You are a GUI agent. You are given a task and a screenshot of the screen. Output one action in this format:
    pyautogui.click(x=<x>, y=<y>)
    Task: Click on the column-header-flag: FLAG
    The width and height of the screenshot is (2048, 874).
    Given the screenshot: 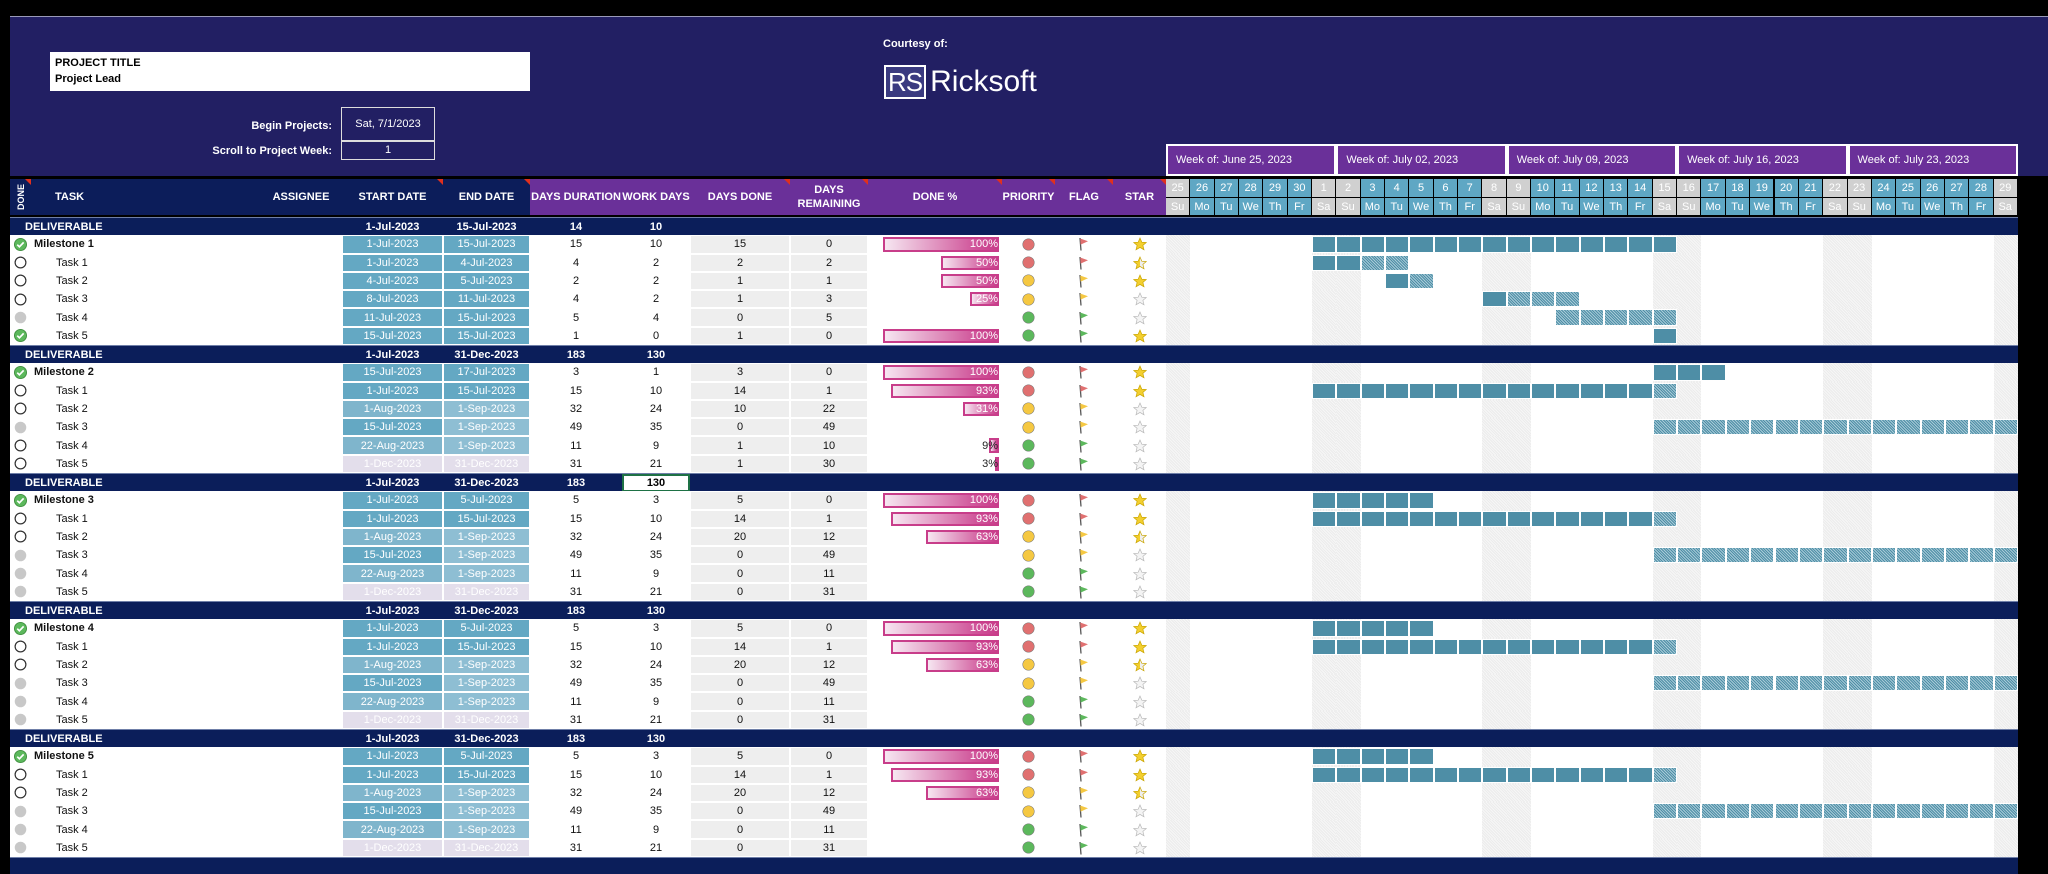 What is the action you would take?
    pyautogui.click(x=1084, y=197)
    